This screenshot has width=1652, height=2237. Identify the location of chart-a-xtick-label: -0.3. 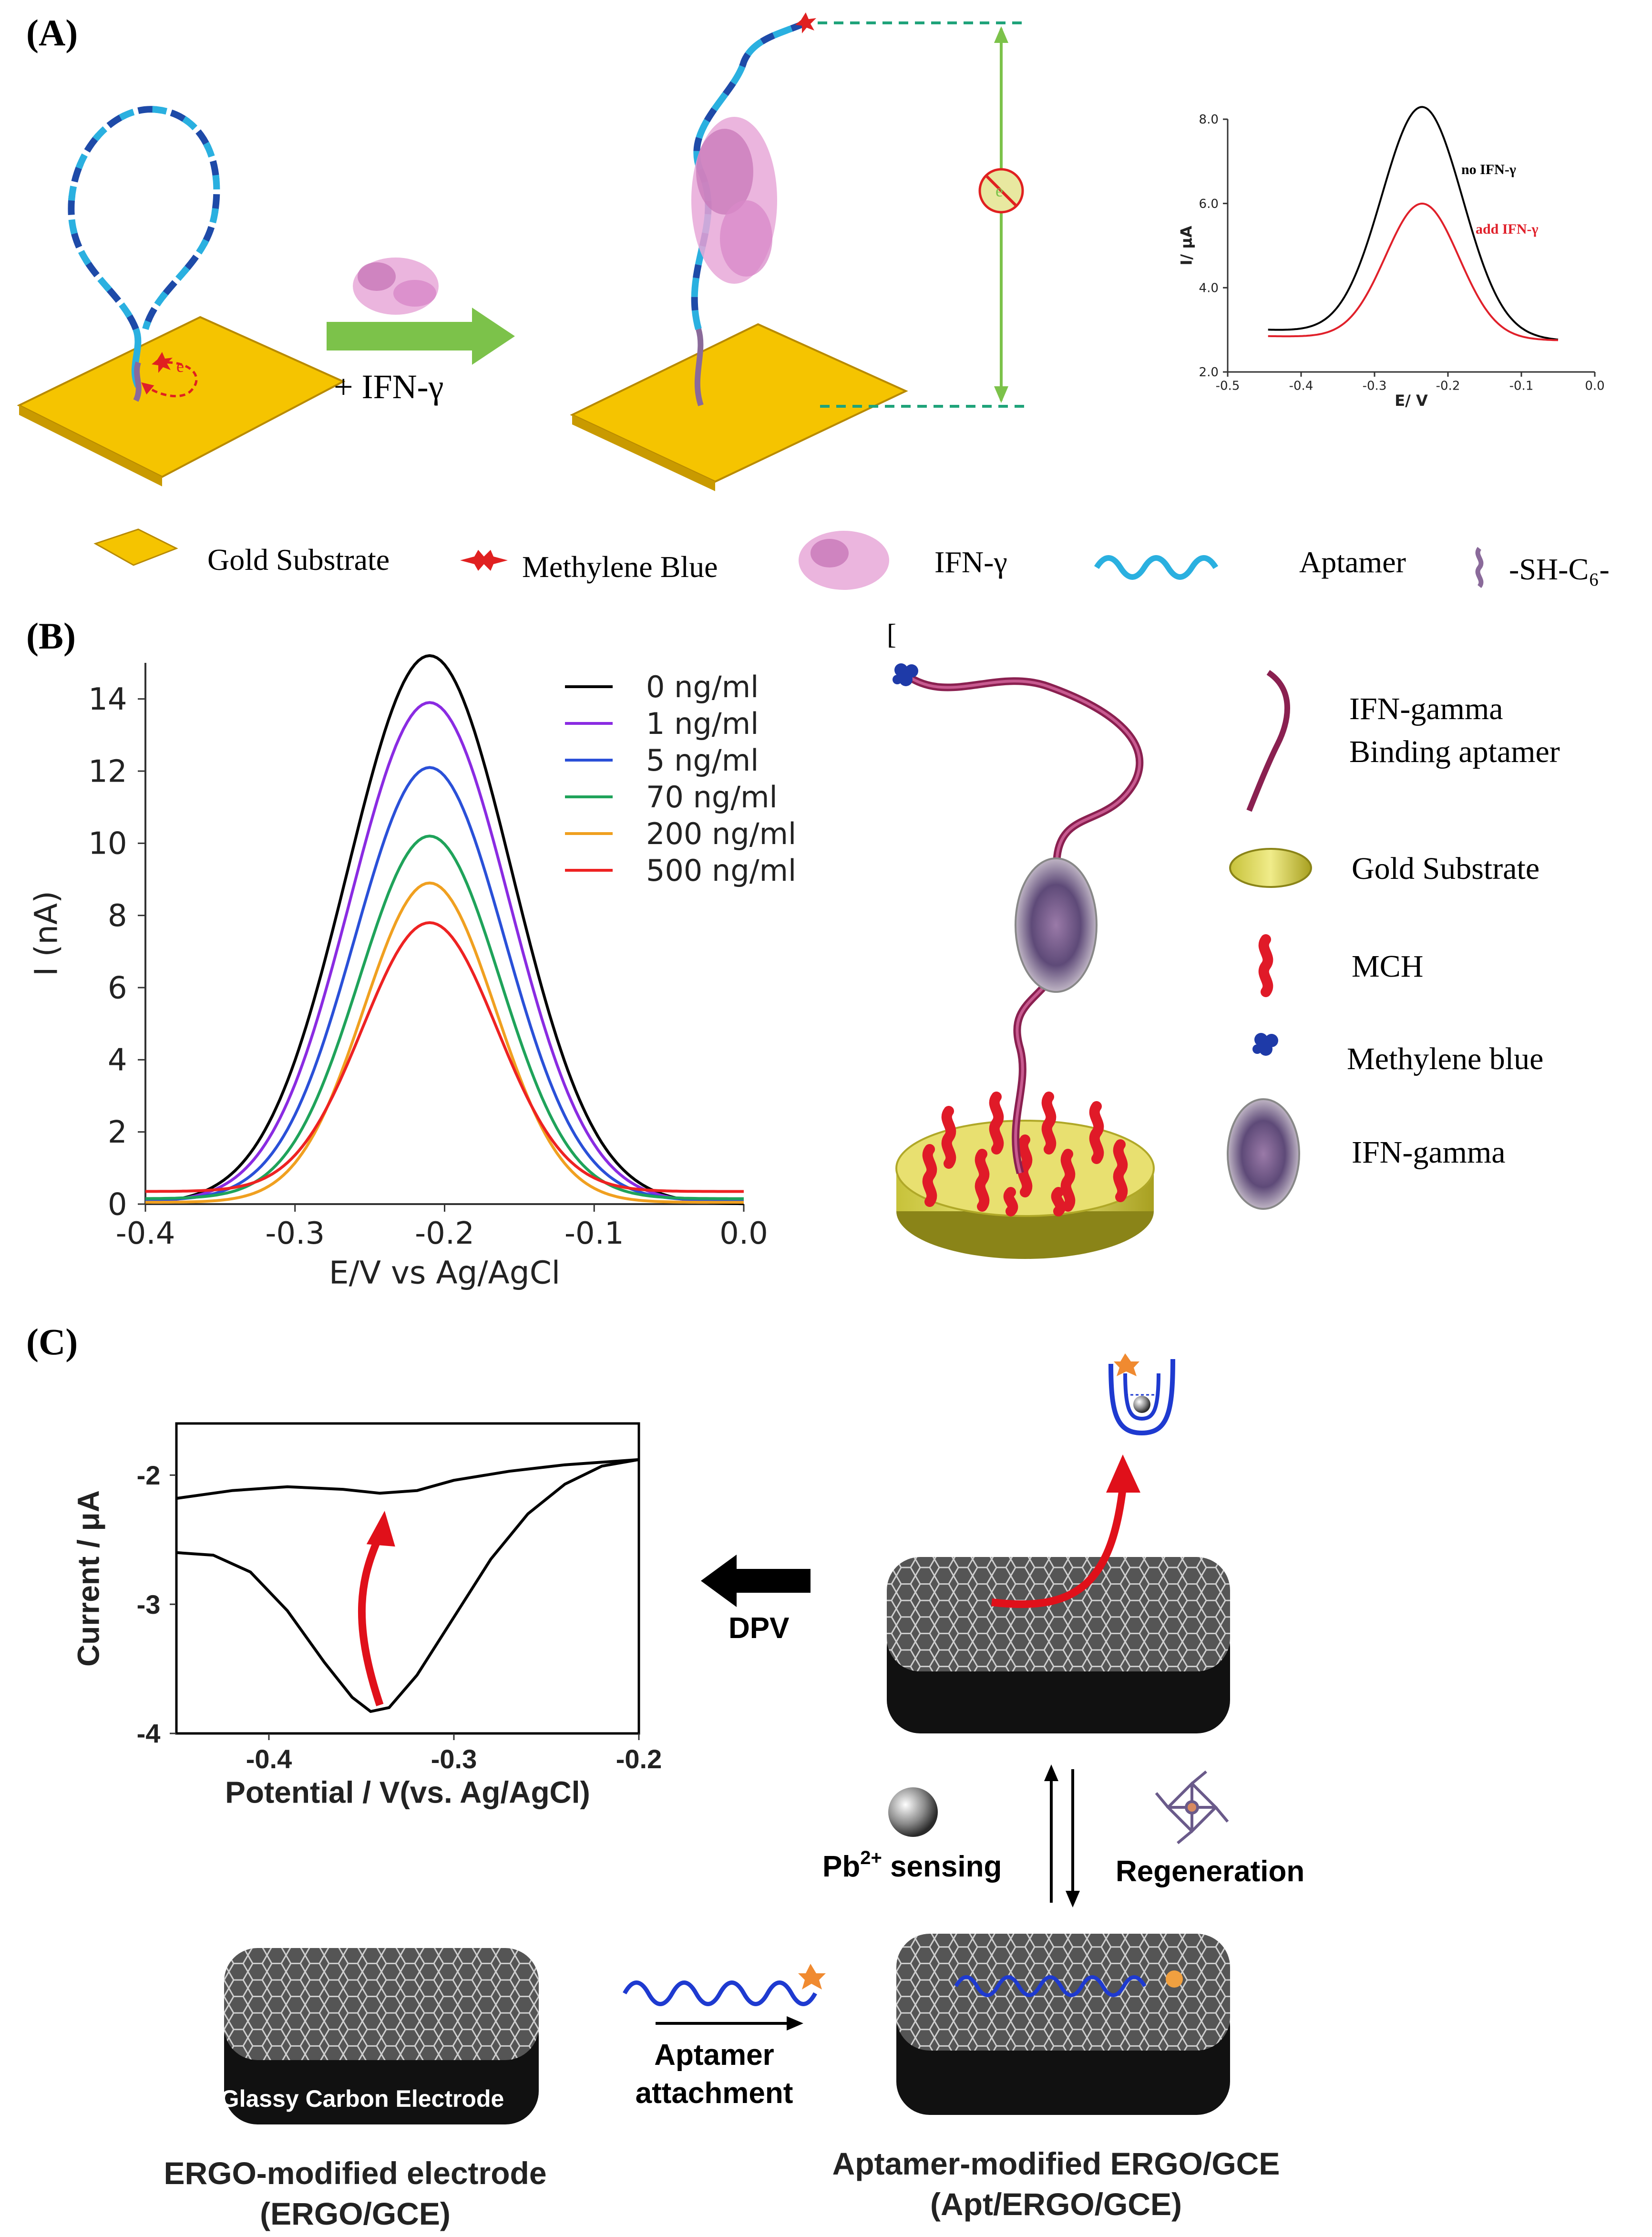
(1375, 386).